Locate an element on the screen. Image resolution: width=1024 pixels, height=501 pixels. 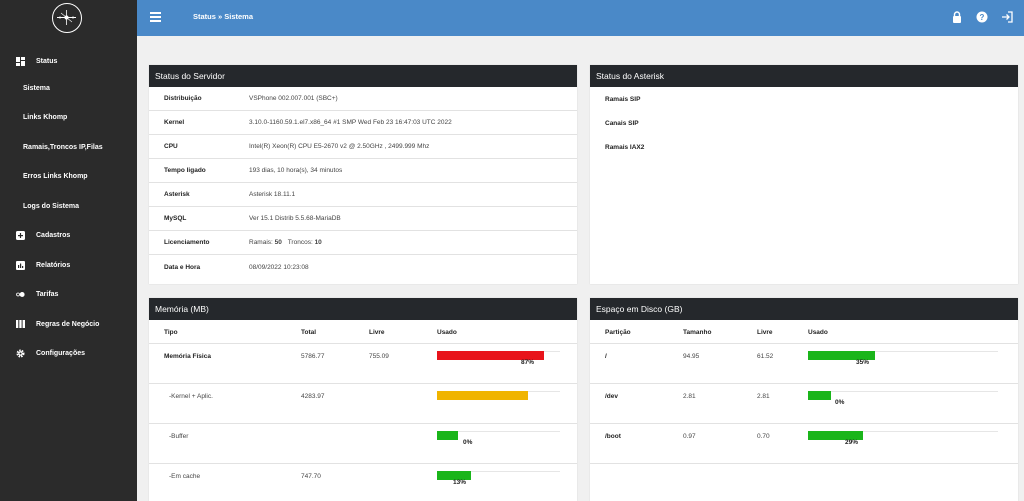
sidebar-item-status: Status is located at coordinates (68, 61).